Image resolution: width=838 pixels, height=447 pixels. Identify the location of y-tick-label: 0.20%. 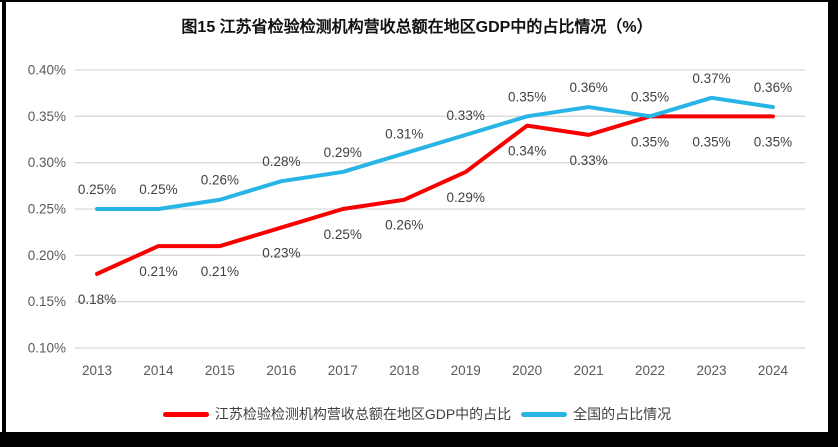
(47, 255).